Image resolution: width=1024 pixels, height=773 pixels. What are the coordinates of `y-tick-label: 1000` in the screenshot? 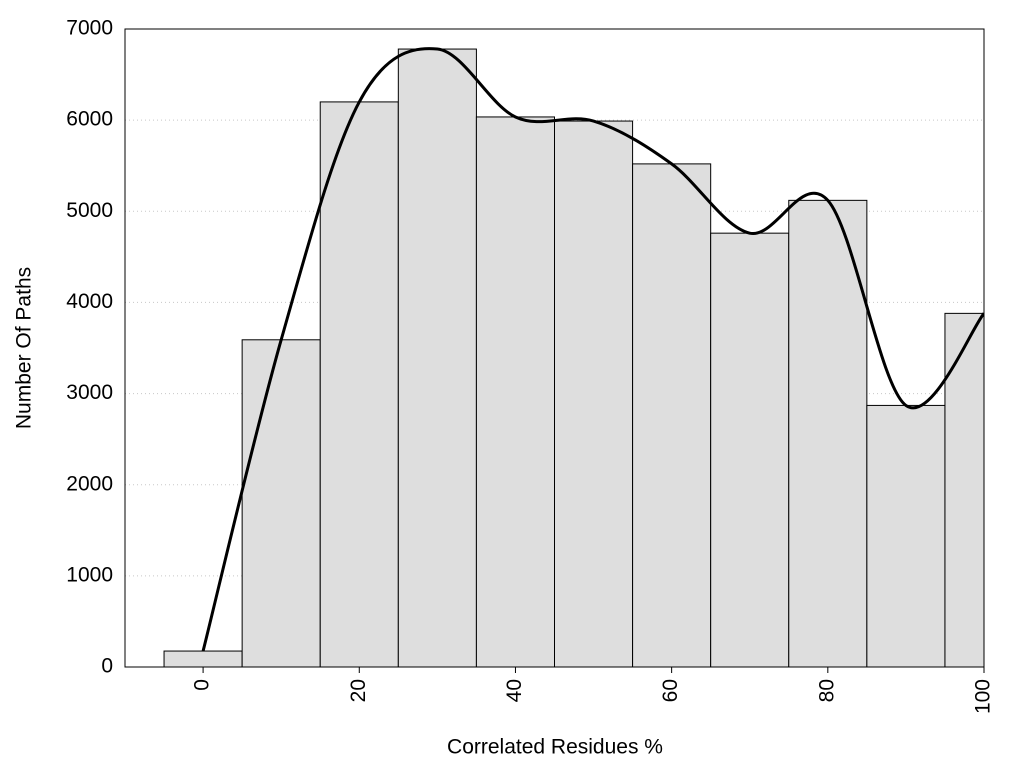 It's located at (89, 574).